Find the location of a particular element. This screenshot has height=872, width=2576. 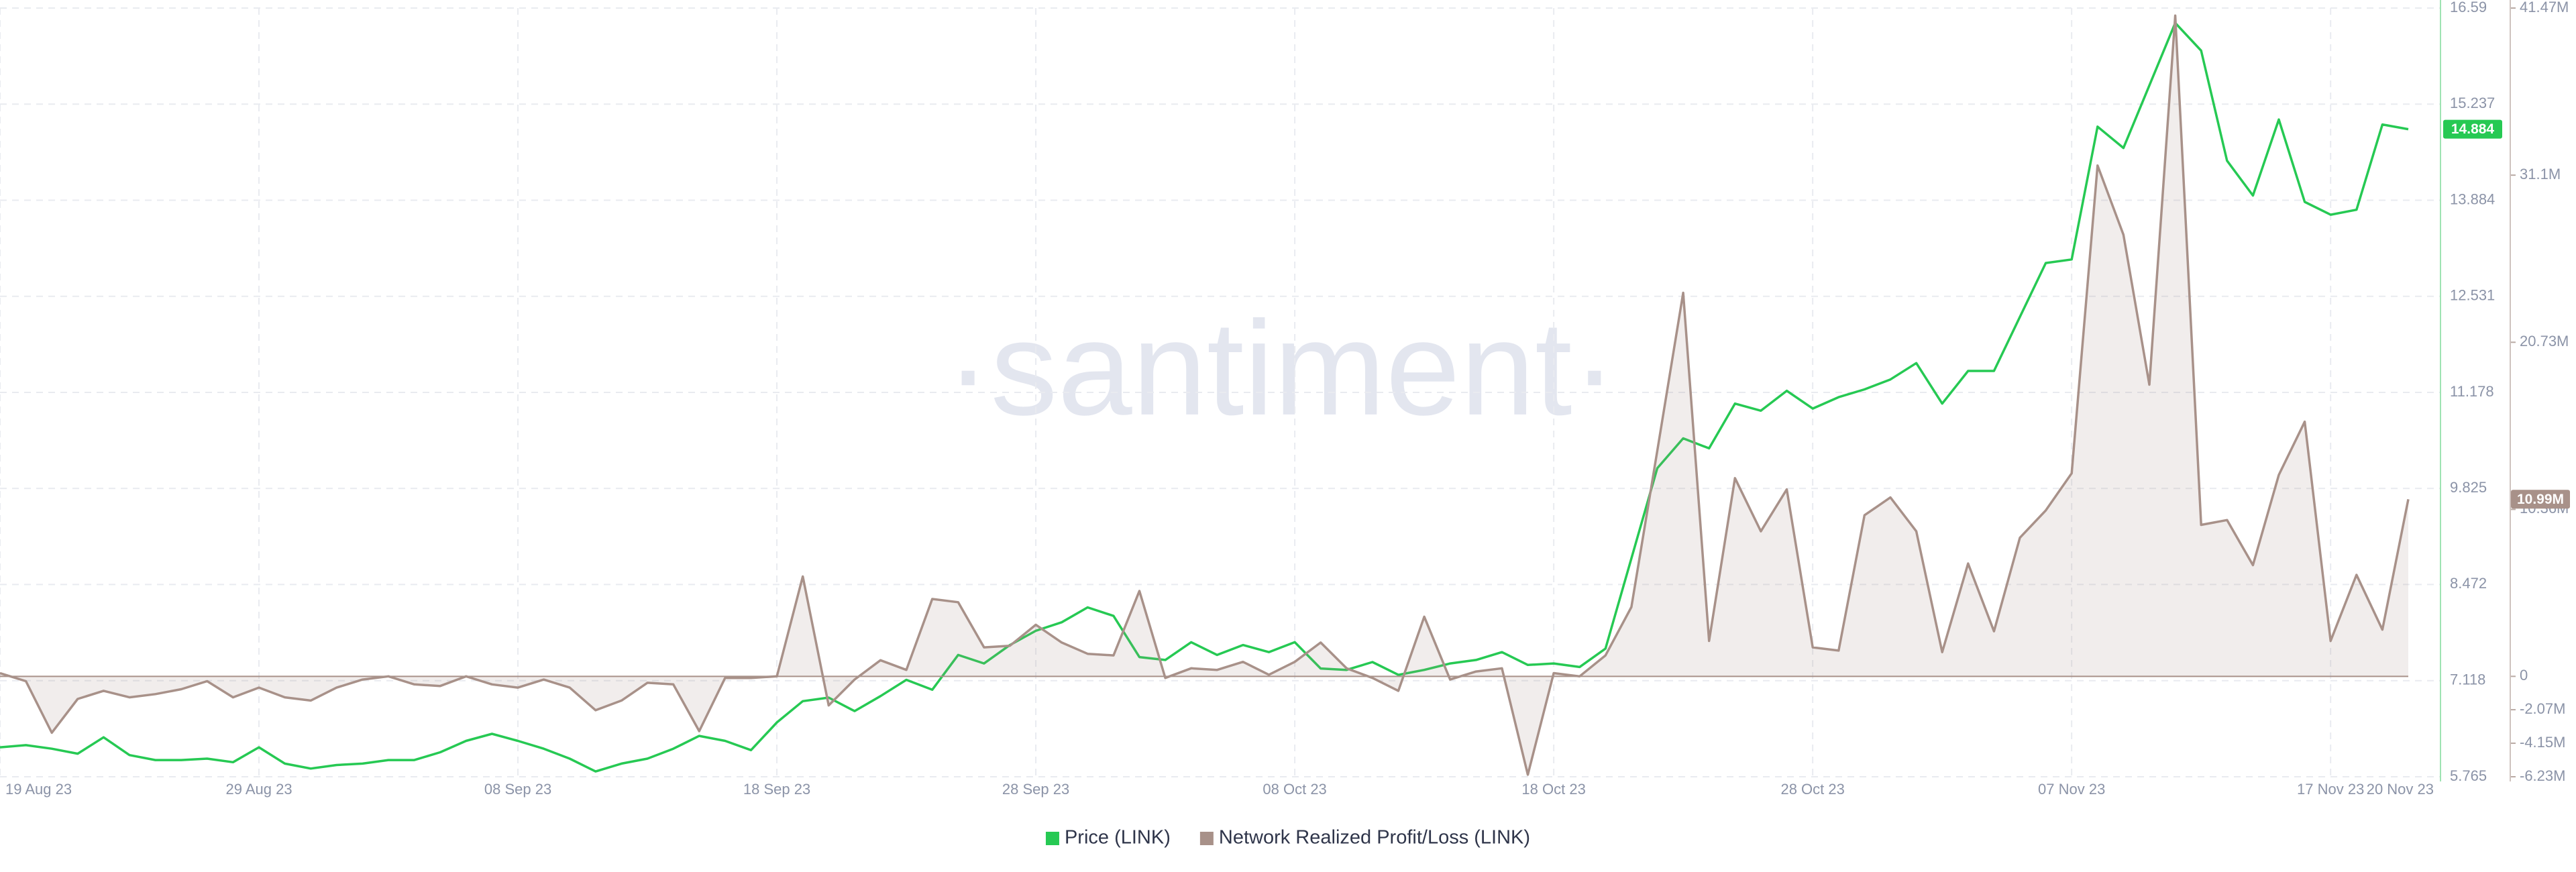

y-tick-label: 11.178 is located at coordinates (2472, 391).